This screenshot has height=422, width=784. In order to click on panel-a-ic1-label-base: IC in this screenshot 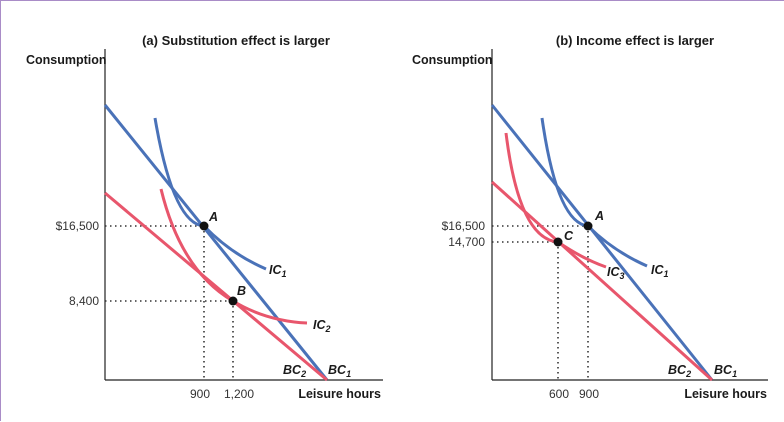, I will do `click(275, 270)`.